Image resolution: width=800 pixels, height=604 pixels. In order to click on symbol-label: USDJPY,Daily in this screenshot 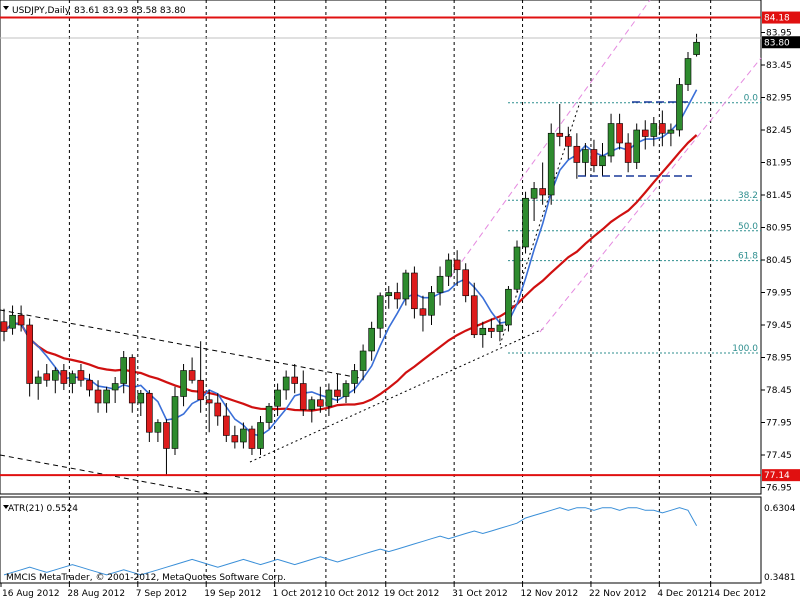, I will do `click(41, 11)`.